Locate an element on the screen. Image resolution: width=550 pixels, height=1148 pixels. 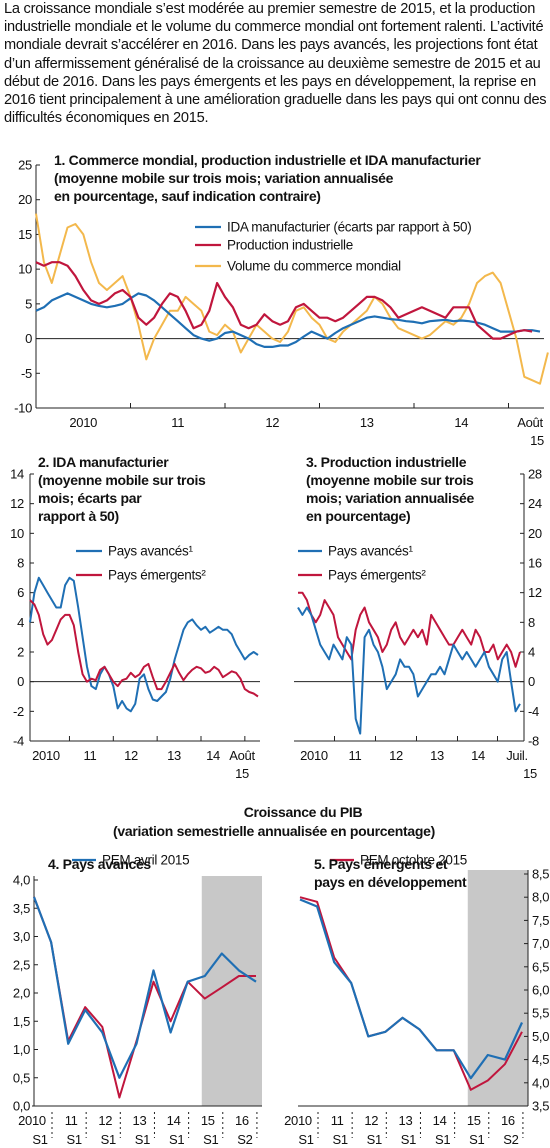
chart4-x-label-year: 13 is located at coordinates (140, 1120).